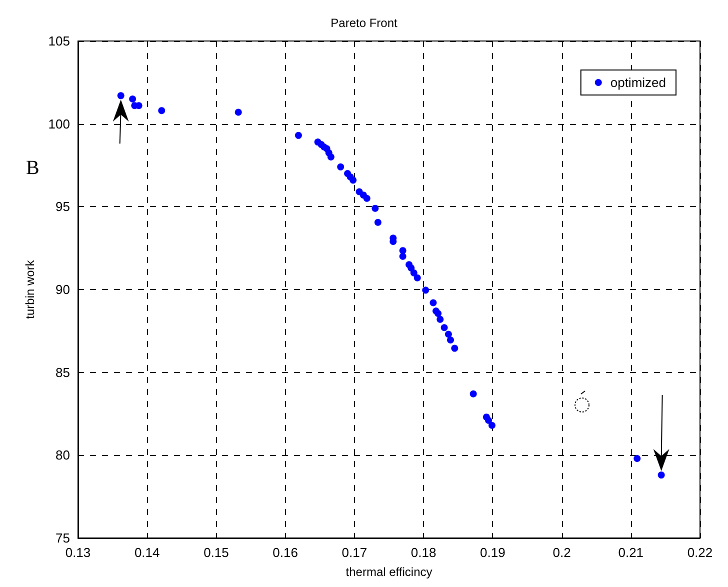 Image resolution: width=728 pixels, height=587 pixels. What do you see at coordinates (63, 206) in the screenshot?
I see `y-tick-label: 95` at bounding box center [63, 206].